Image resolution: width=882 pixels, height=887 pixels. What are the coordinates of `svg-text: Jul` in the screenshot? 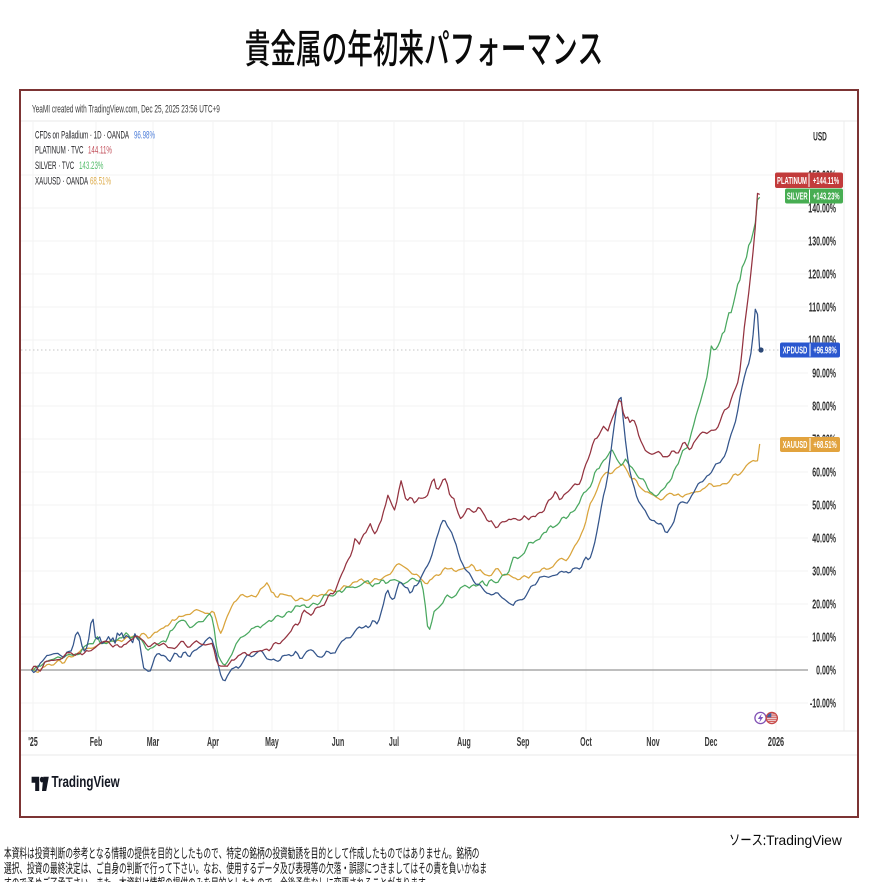 It's located at (394, 743).